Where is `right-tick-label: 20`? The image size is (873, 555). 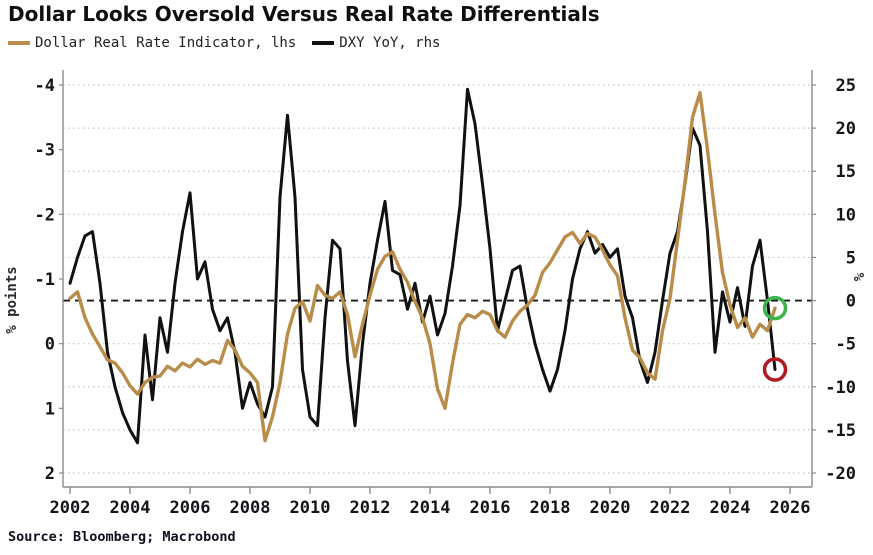 right-tick-label: 20 is located at coordinates (846, 129).